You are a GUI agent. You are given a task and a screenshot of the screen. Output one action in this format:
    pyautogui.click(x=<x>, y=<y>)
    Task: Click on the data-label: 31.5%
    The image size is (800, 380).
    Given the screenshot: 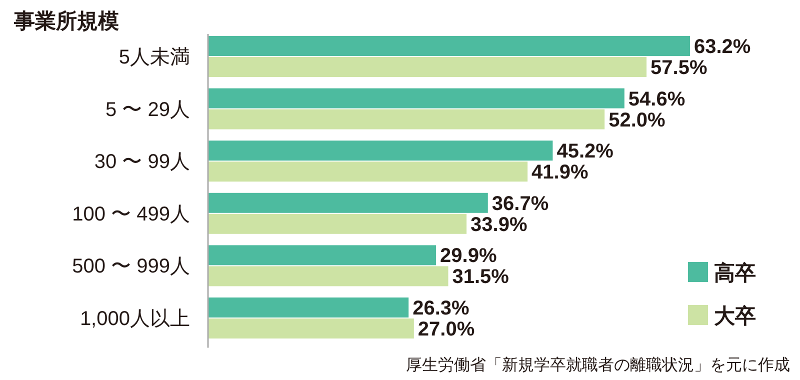 What is the action you would take?
    pyautogui.click(x=481, y=277)
    